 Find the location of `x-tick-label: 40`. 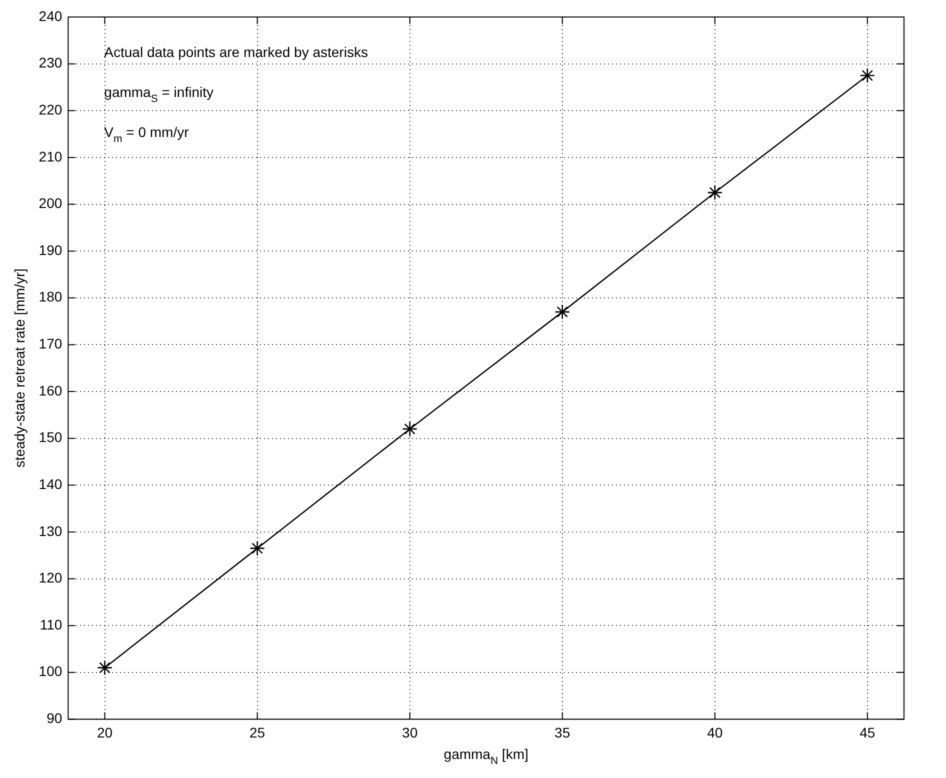

x-tick-label: 40 is located at coordinates (715, 732).